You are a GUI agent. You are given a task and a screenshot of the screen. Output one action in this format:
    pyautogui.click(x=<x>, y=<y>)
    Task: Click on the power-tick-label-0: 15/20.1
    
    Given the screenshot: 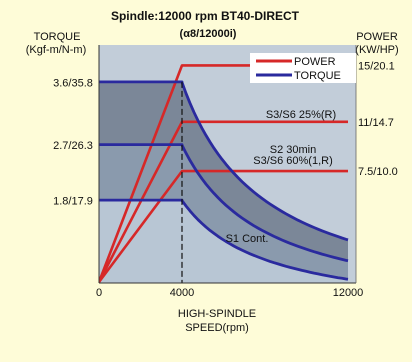 What is the action you would take?
    pyautogui.click(x=376, y=66)
    